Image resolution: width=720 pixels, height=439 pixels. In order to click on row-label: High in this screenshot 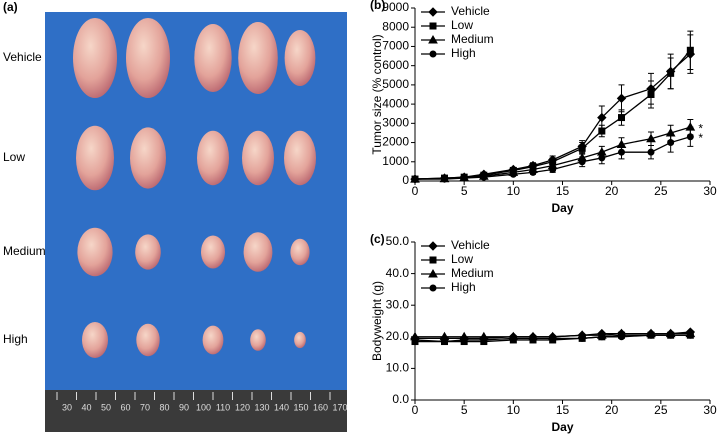, I will do `click(15, 339)`.